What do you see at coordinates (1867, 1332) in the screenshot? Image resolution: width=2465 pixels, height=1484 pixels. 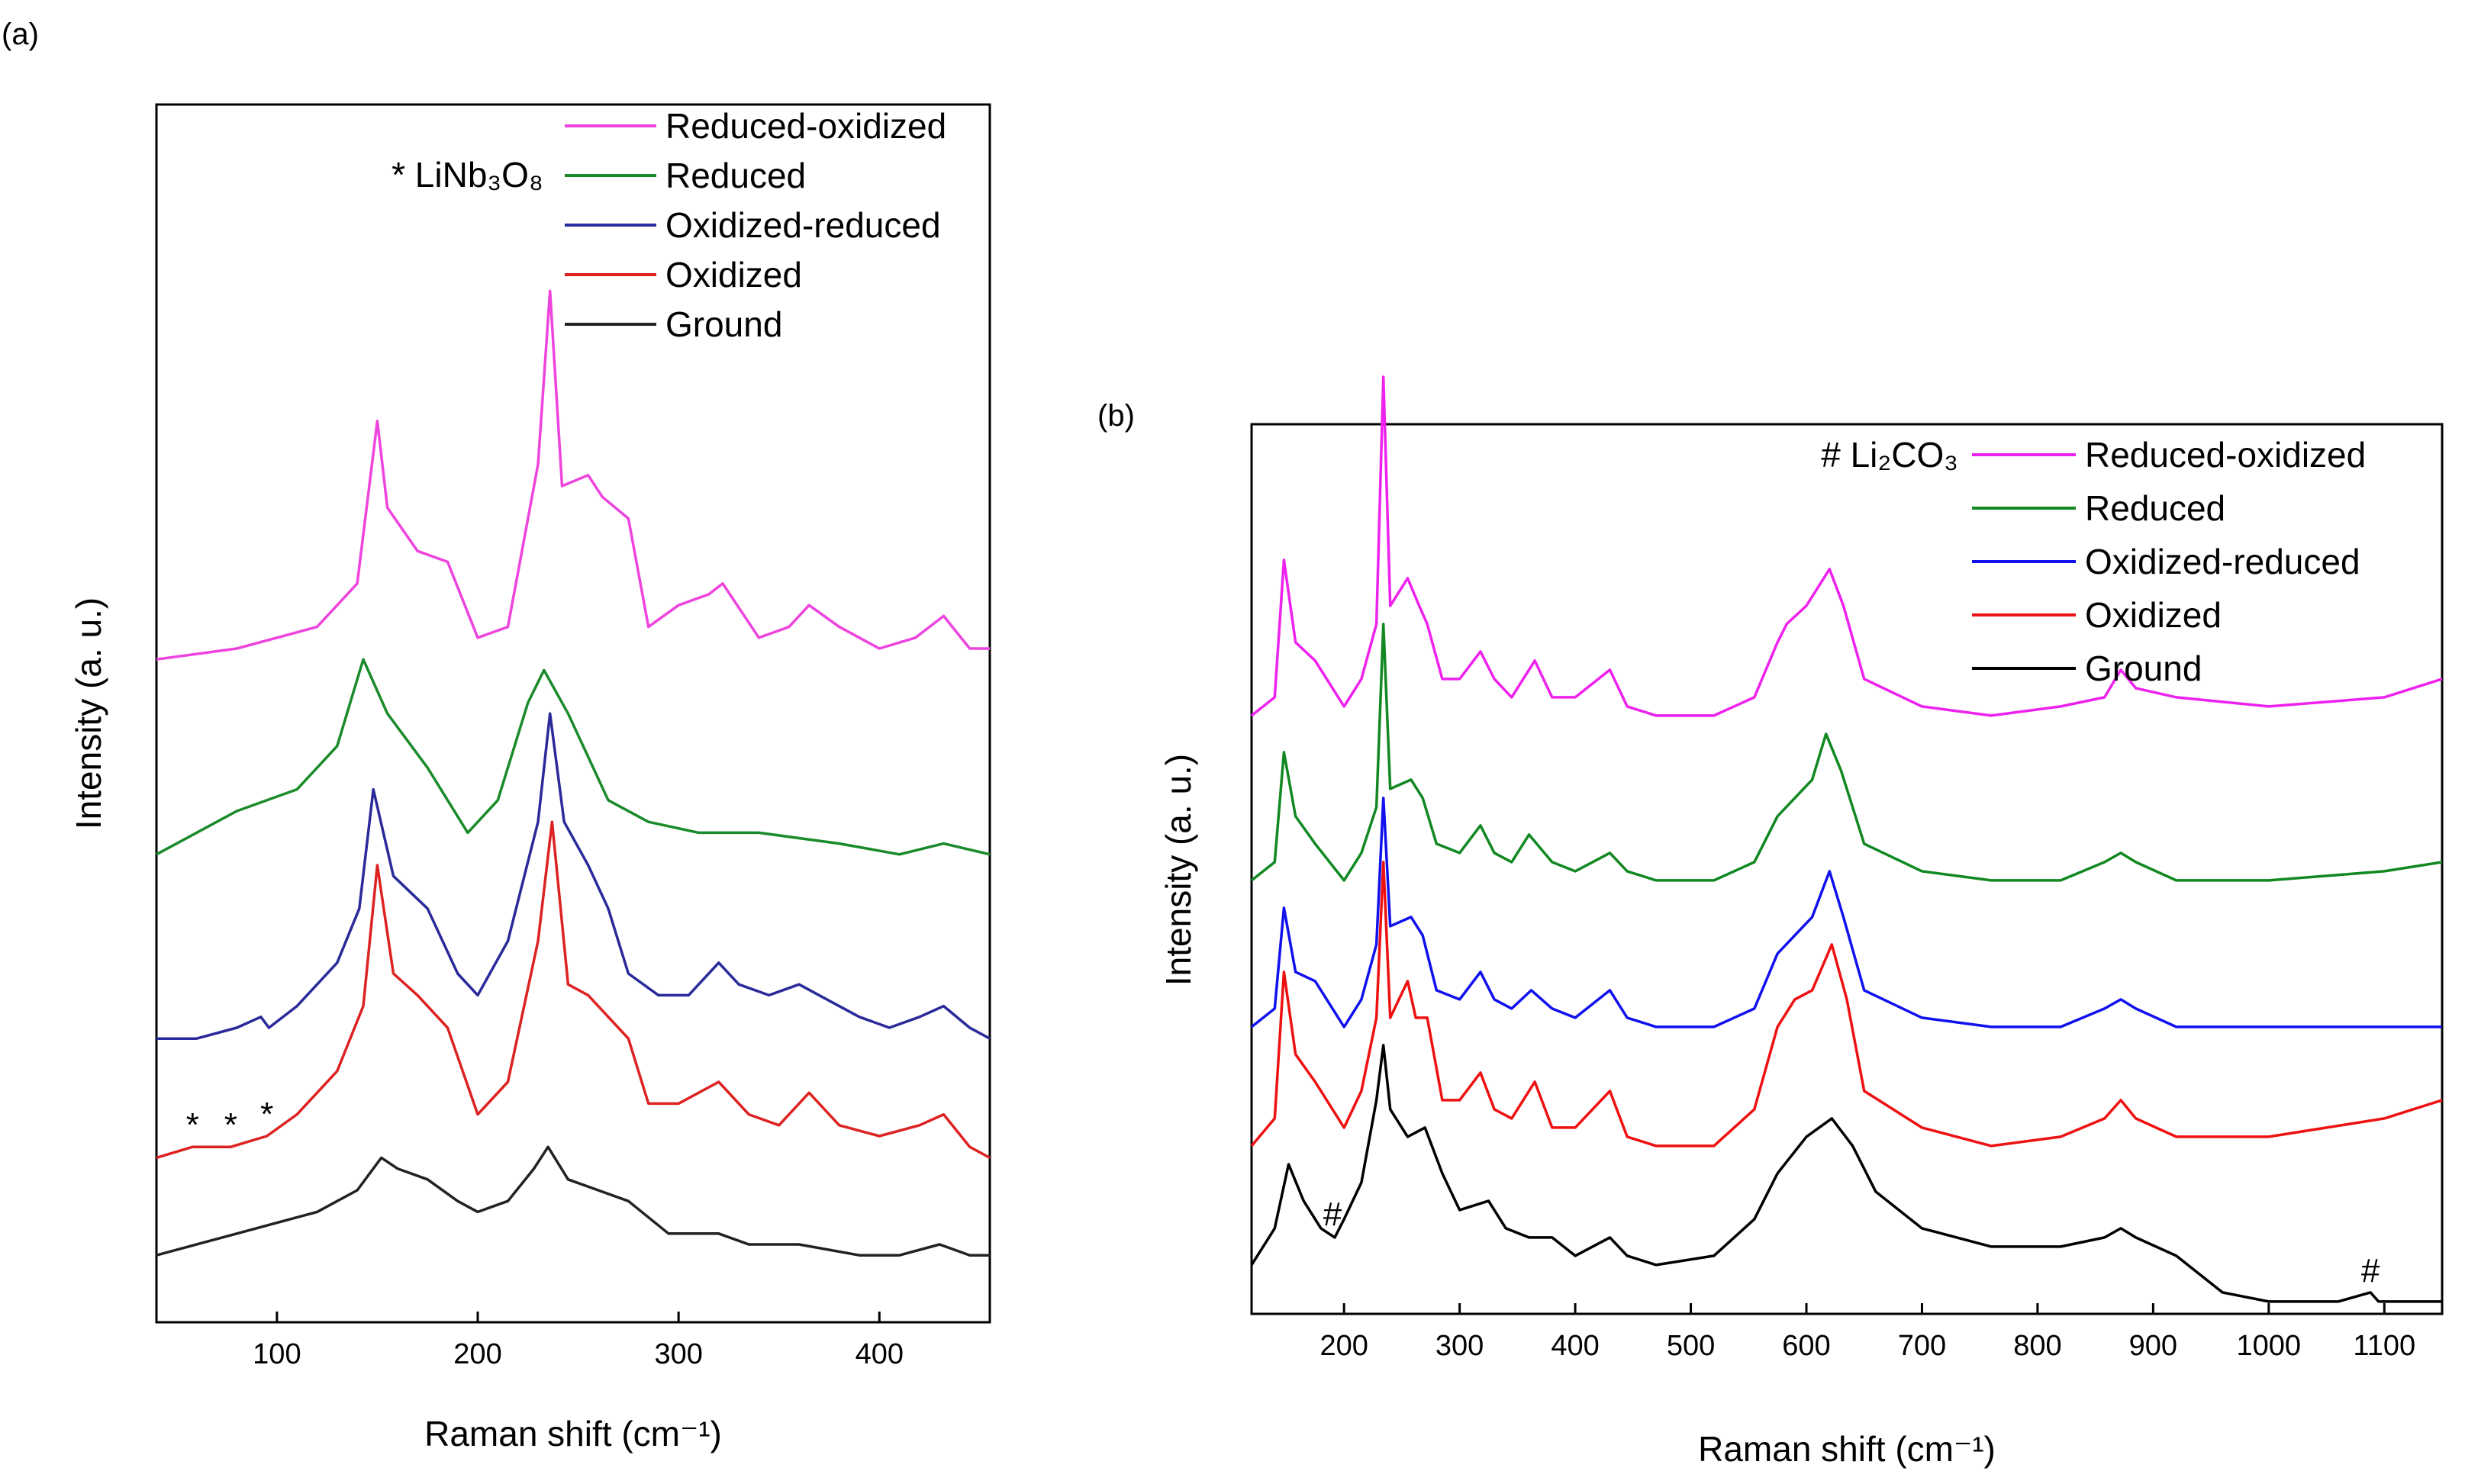 I see `panel-b-x-ticks: 200 300 400 500 600 700 800 900 1000 1100` at bounding box center [1867, 1332].